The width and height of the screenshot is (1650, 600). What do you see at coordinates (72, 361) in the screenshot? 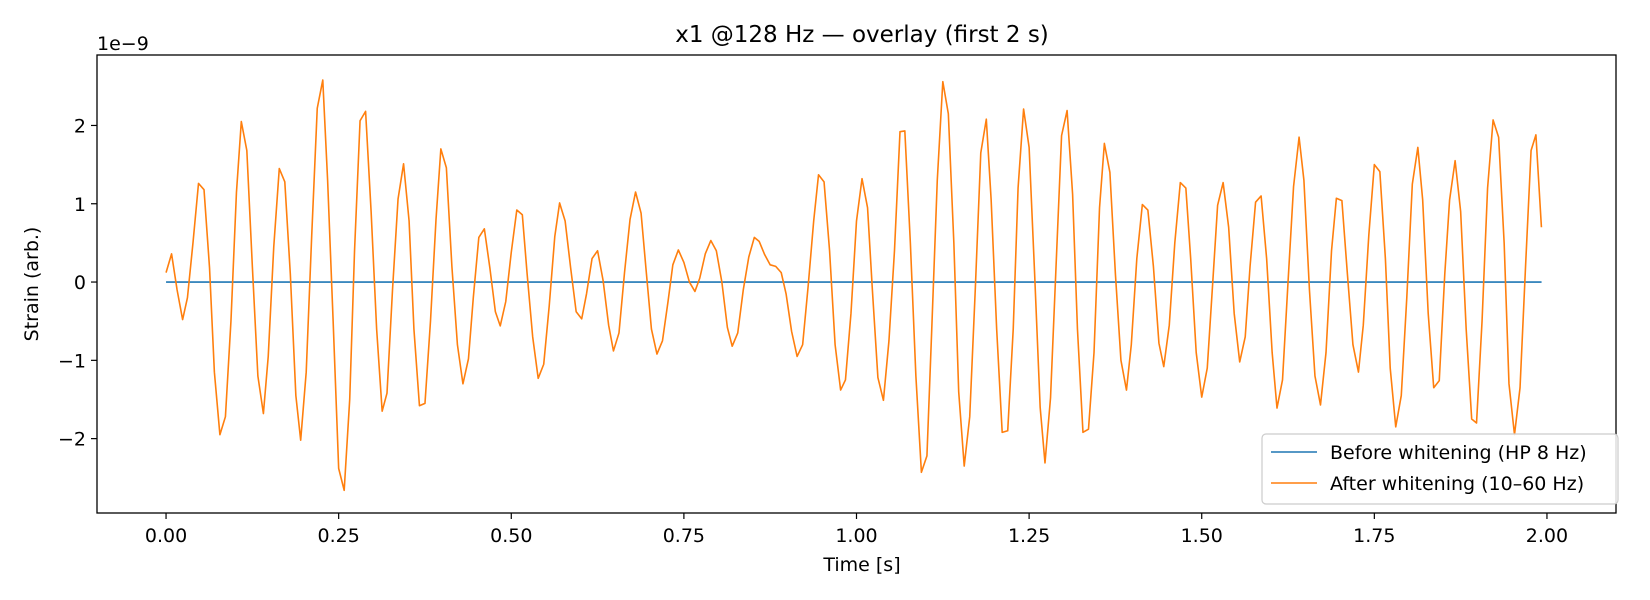
I see `y-tick-label: −1` at bounding box center [72, 361].